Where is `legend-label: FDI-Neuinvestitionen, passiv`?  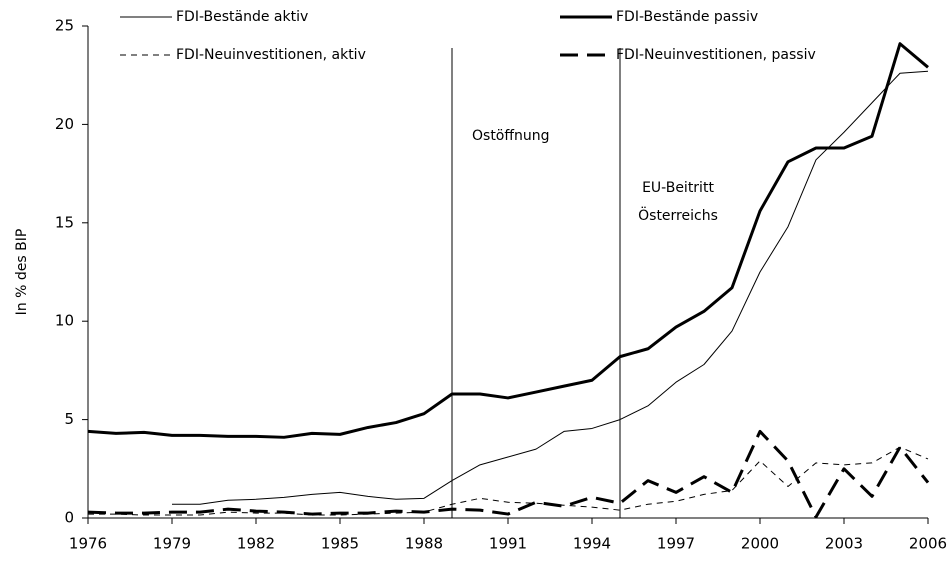
legend-label: FDI-Neuinvestitionen, passiv is located at coordinates (716, 55).